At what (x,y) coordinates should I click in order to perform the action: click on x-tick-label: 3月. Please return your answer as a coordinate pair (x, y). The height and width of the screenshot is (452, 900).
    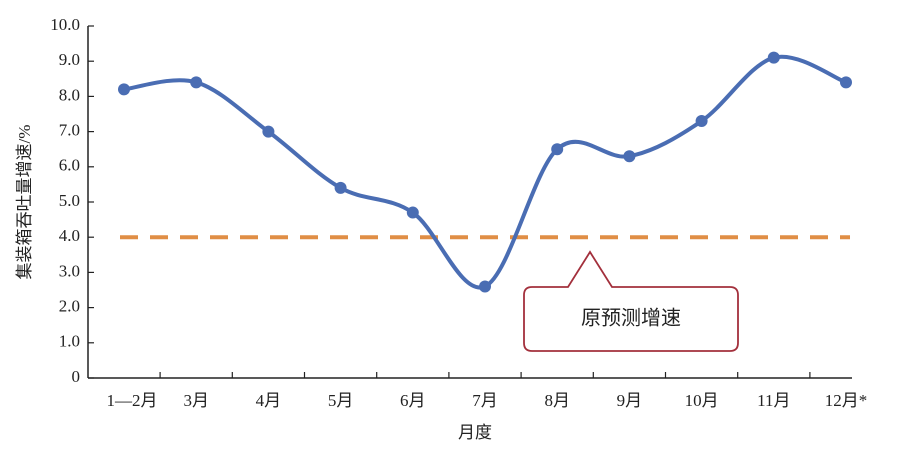
    Looking at the image, I should click on (196, 400).